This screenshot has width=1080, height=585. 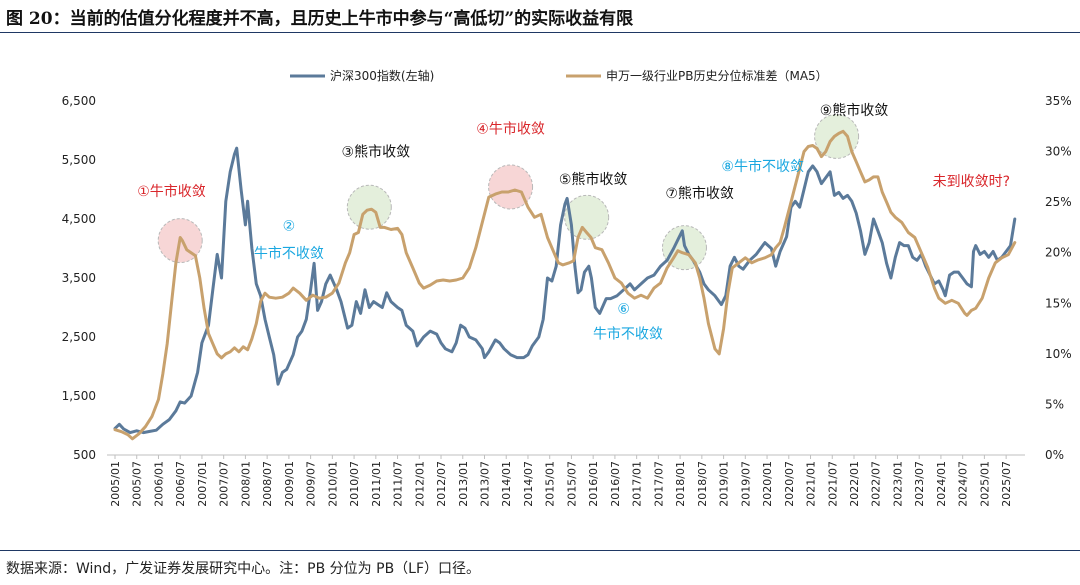 What do you see at coordinates (398, 484) in the screenshot?
I see `x-tick-label: 2011/07` at bounding box center [398, 484].